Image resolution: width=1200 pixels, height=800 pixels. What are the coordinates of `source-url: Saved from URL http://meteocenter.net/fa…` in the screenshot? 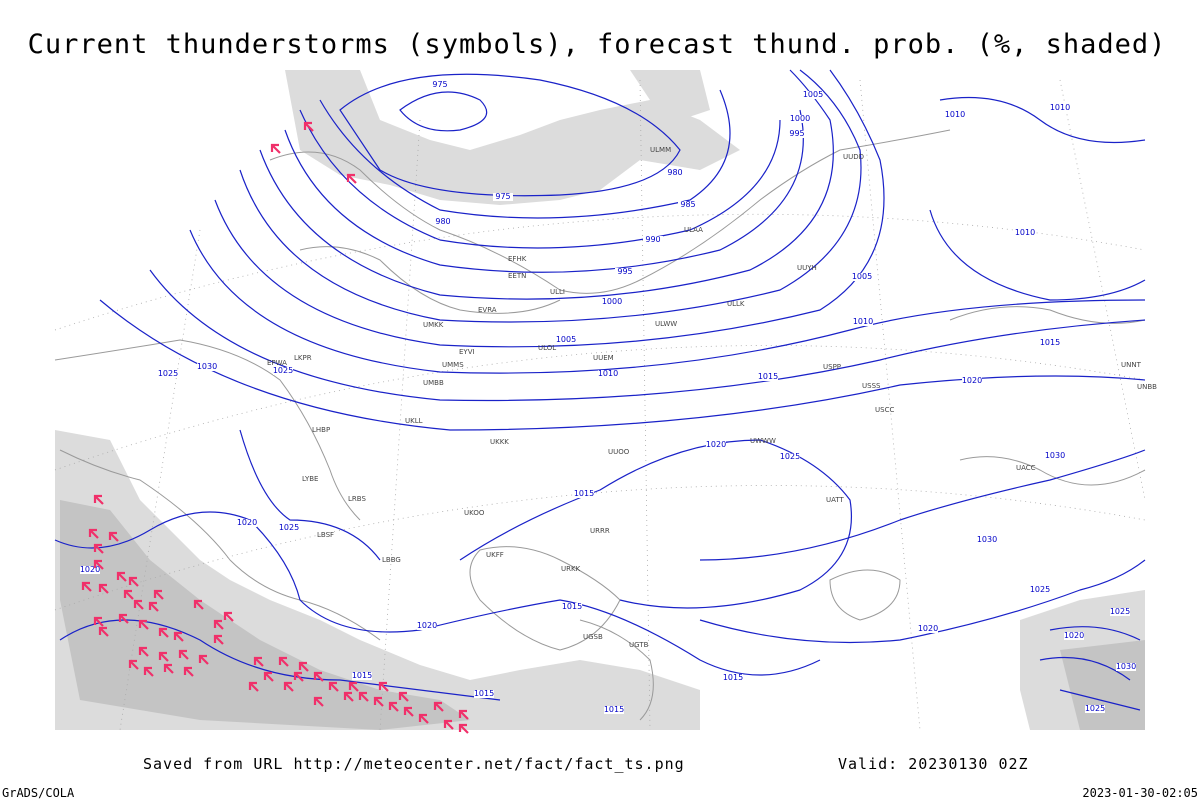 It's located at (414, 764).